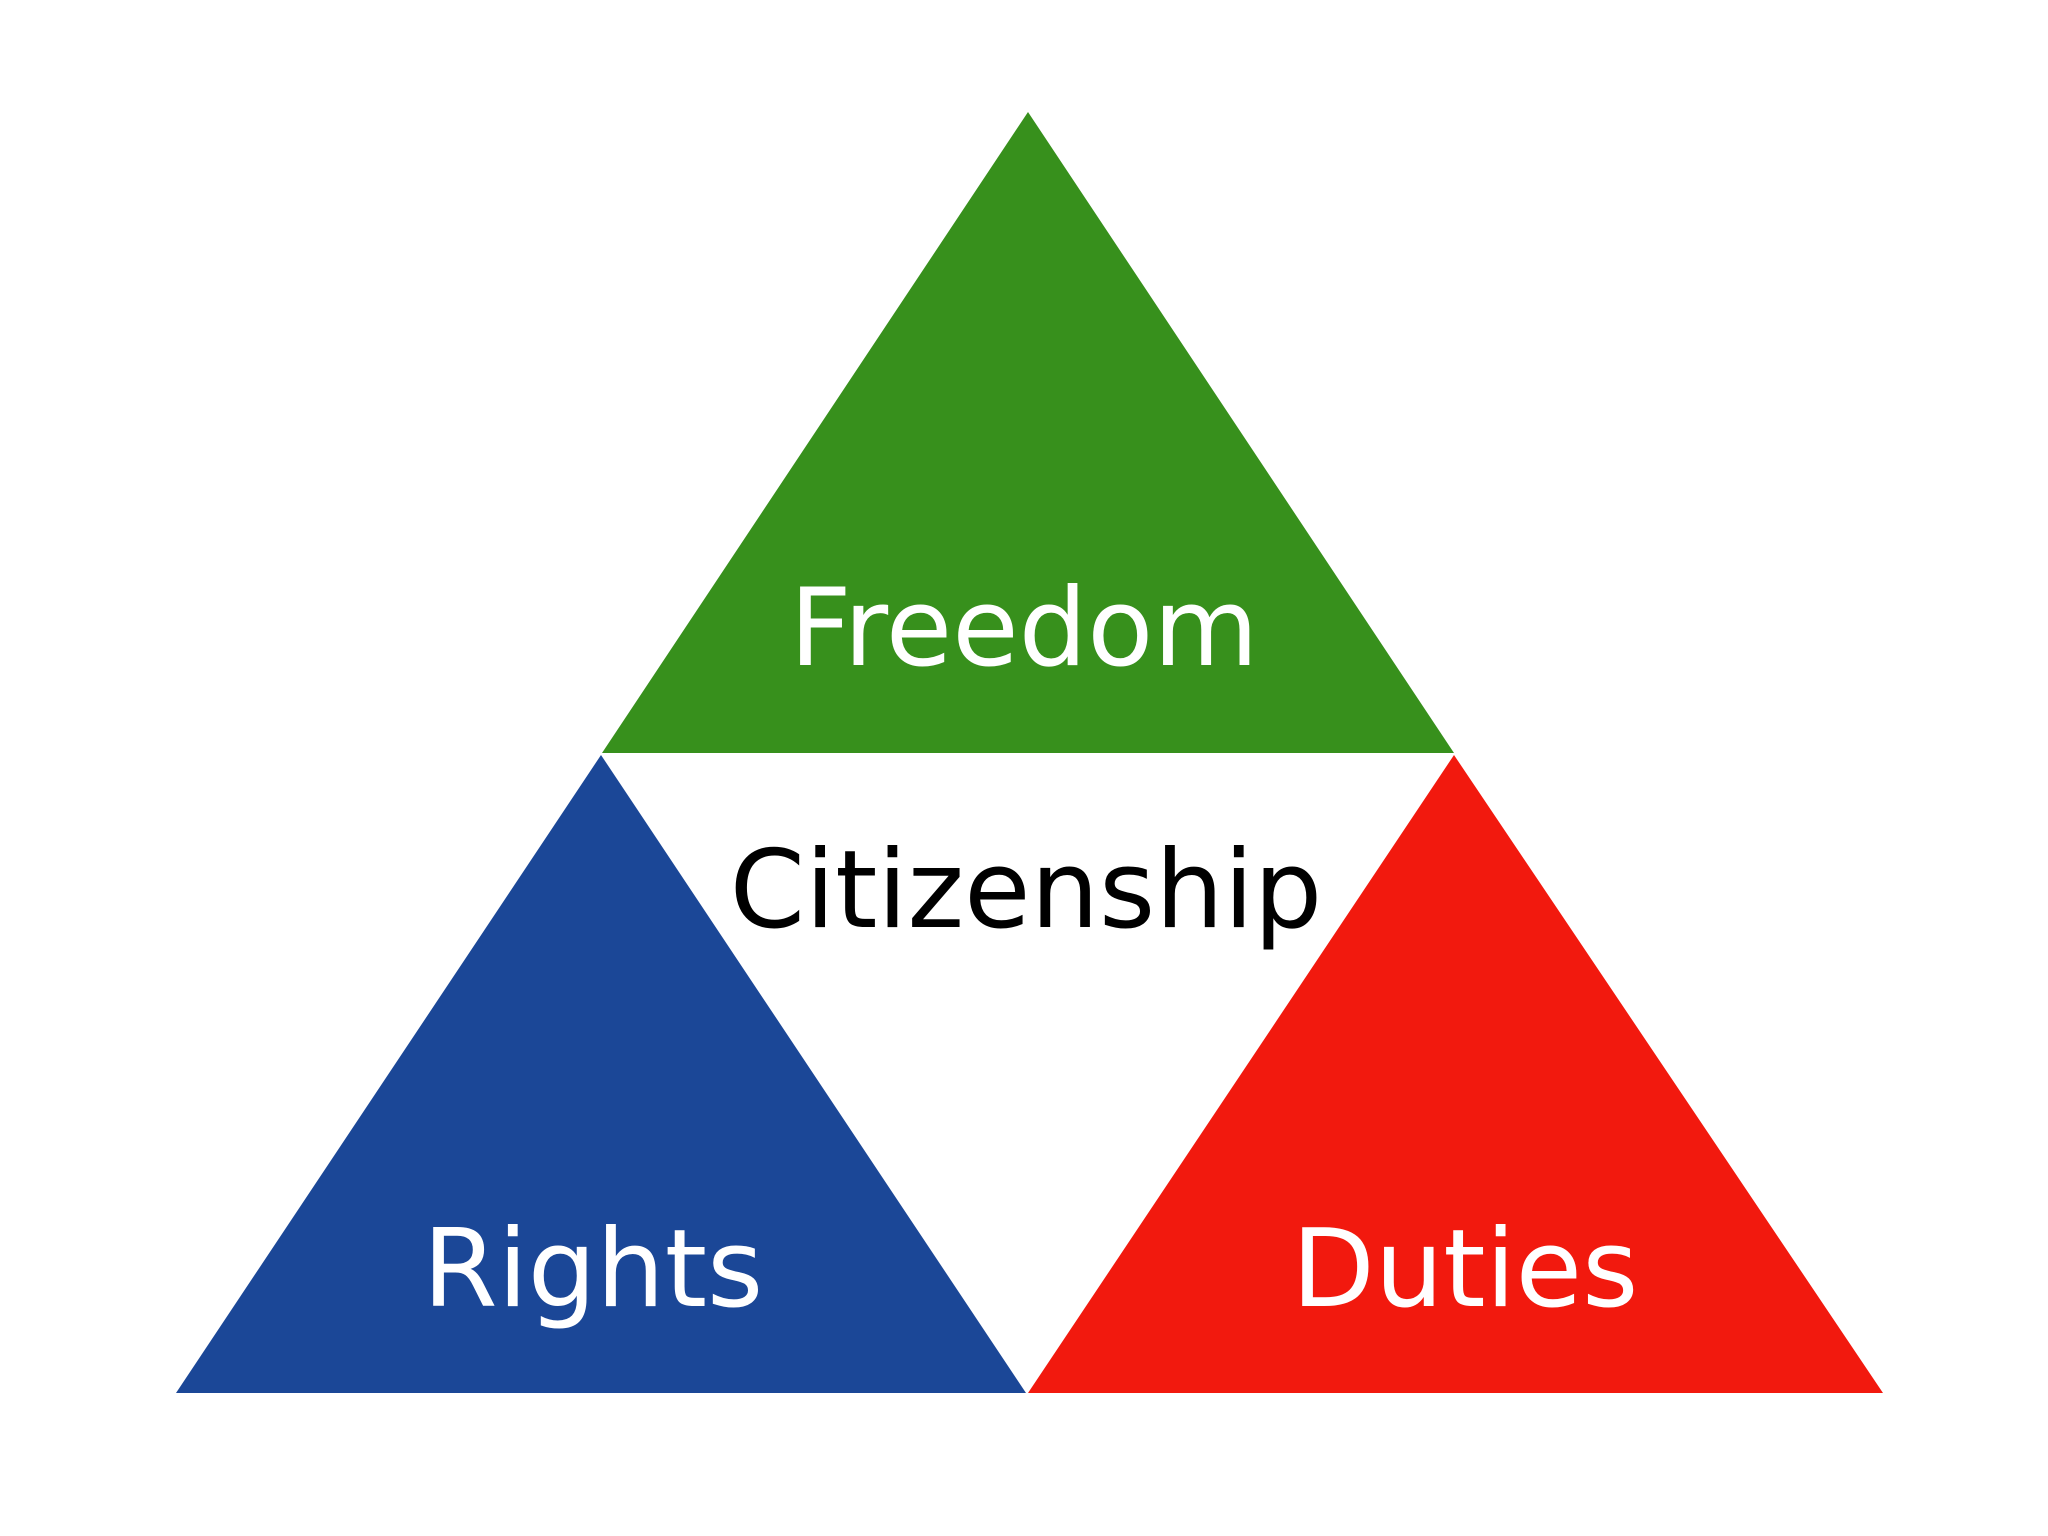 The width and height of the screenshot is (2048, 1536). I want to click on rights-label: Rights, so click(593, 1269).